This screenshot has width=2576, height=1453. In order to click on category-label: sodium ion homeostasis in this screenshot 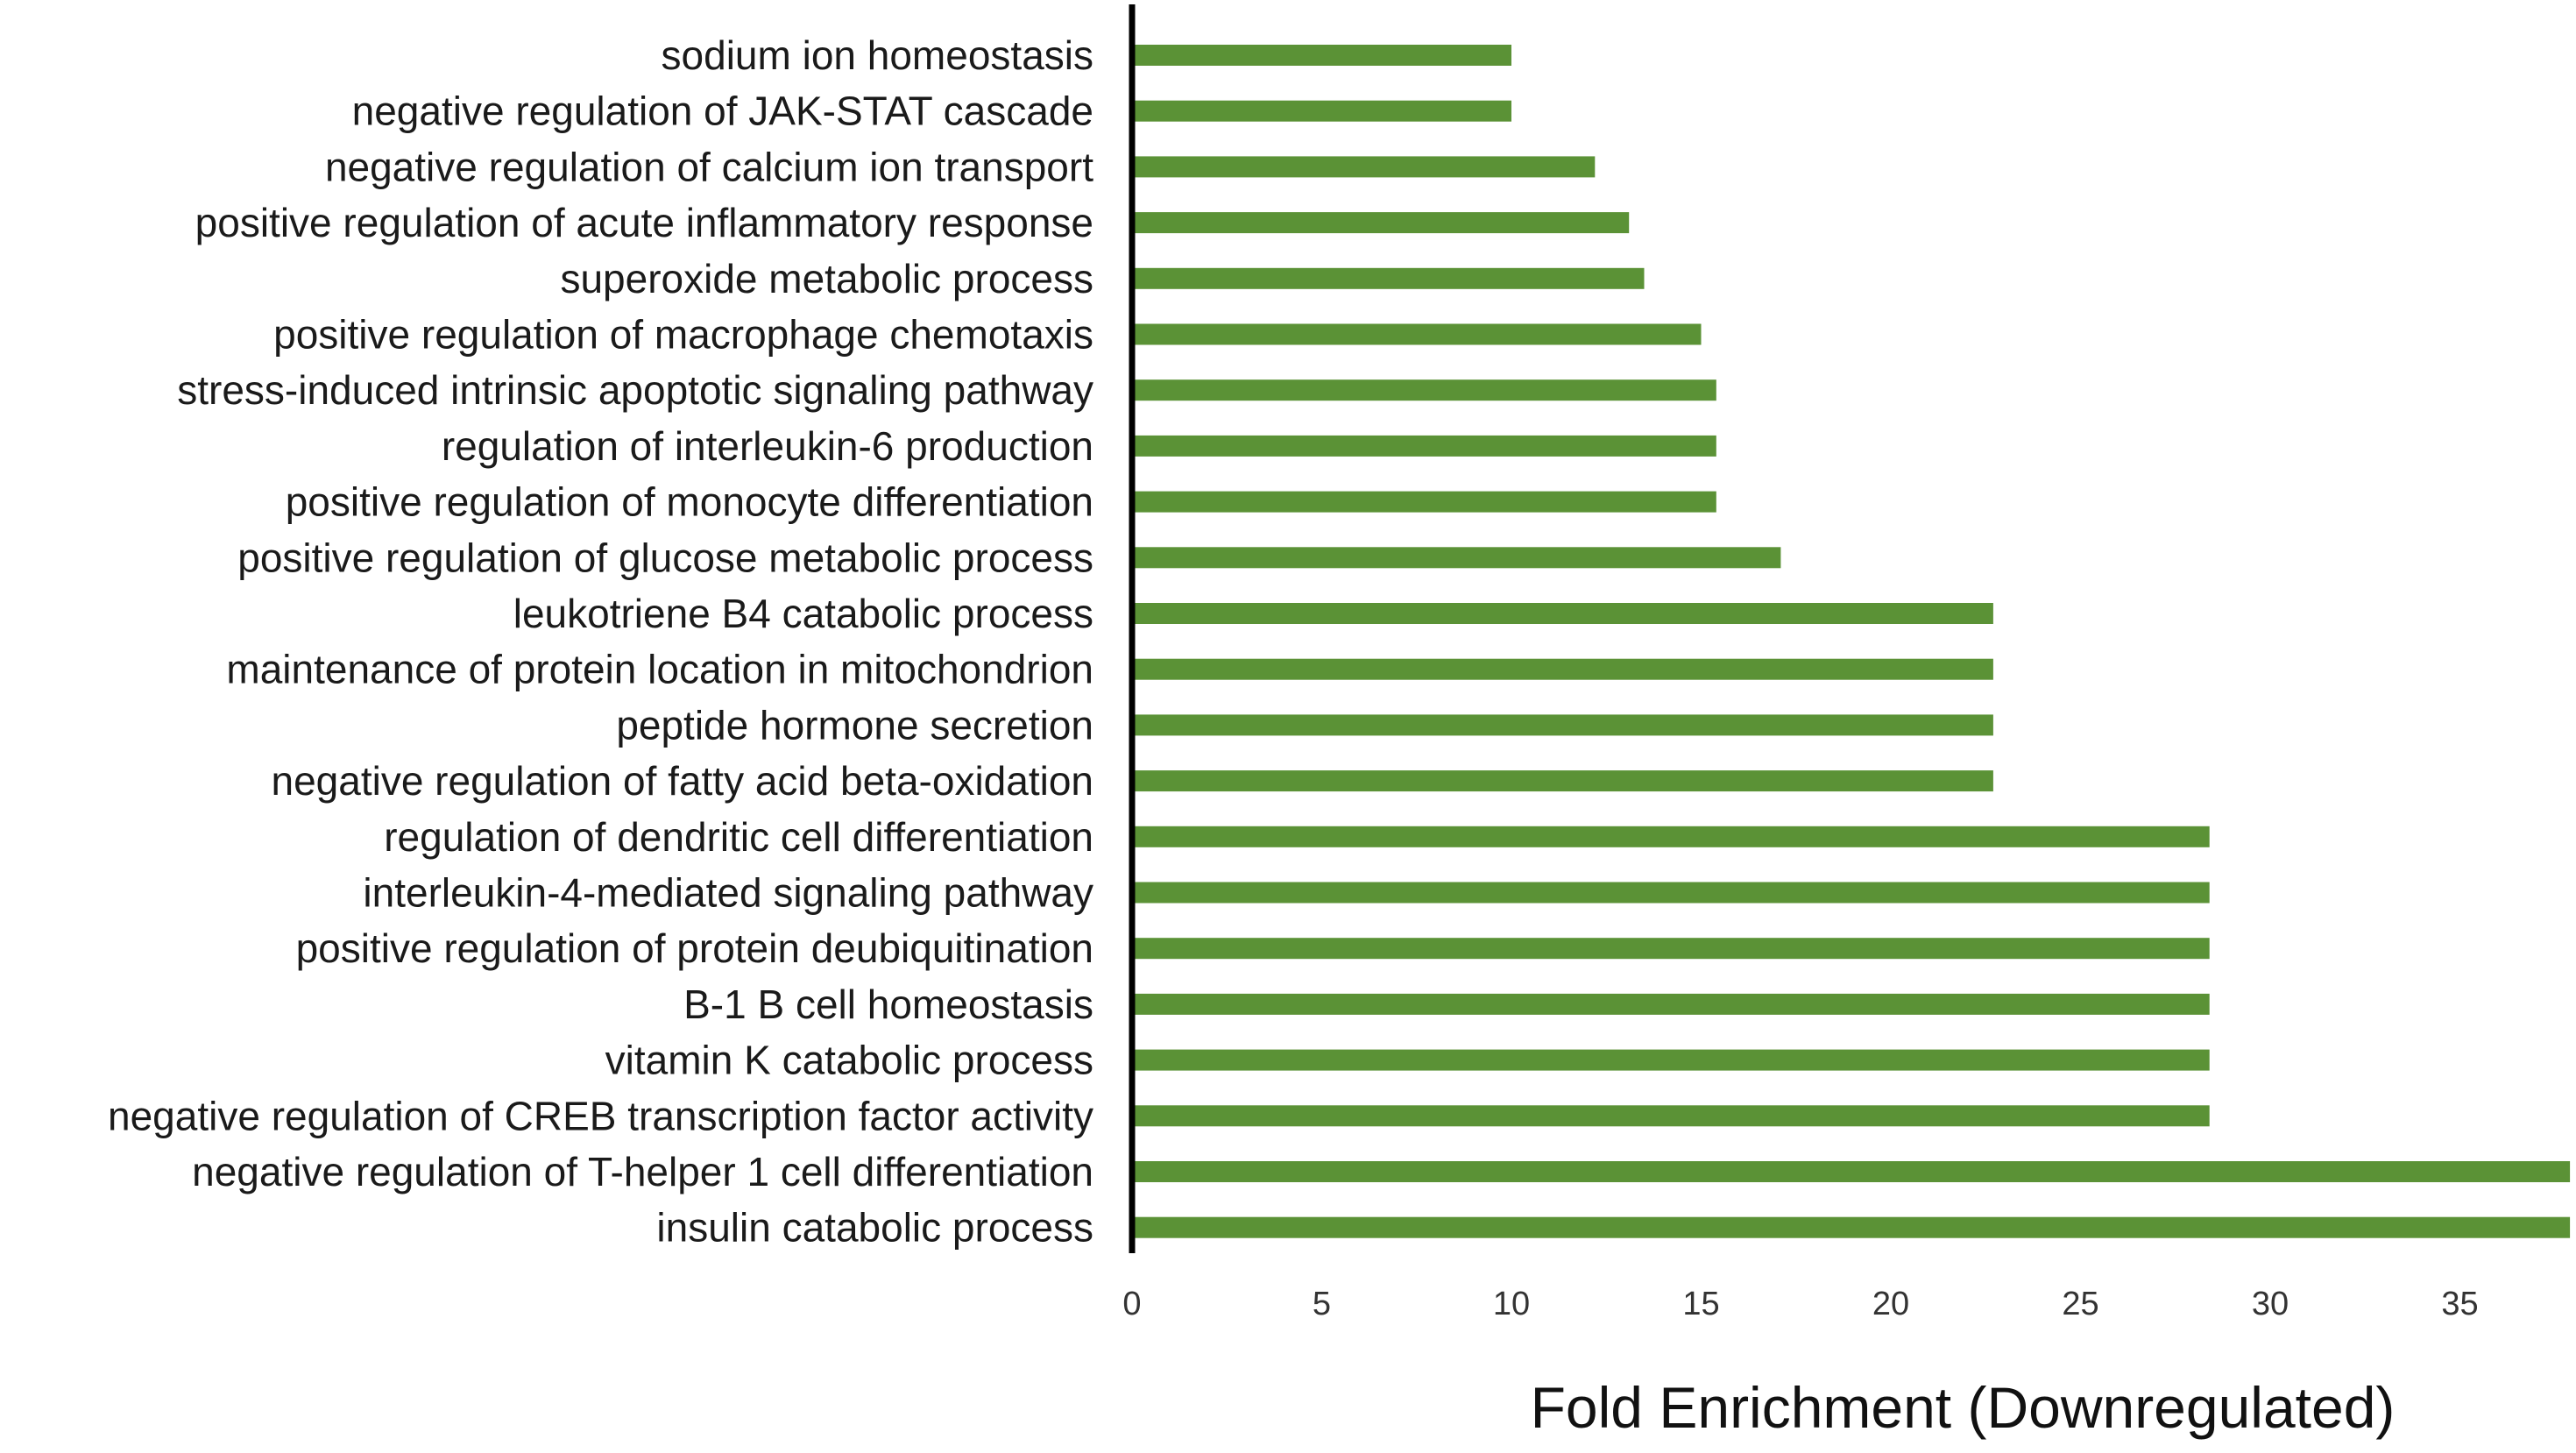, I will do `click(877, 55)`.